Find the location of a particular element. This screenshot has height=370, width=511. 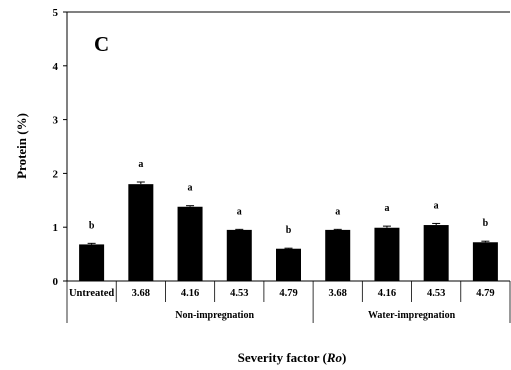

x-axis-label-symbol: Ro is located at coordinates (334, 357).